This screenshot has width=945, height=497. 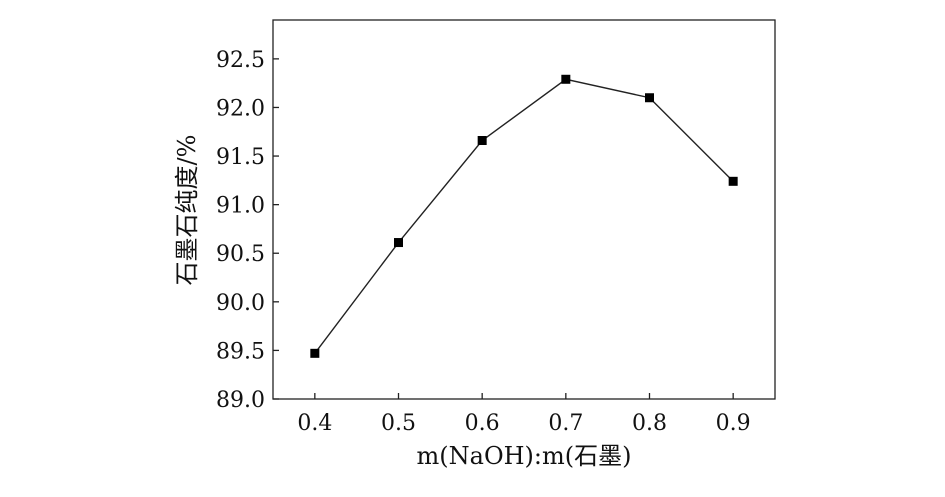 What do you see at coordinates (240, 351) in the screenshot?
I see `y-tick-label: 89.5` at bounding box center [240, 351].